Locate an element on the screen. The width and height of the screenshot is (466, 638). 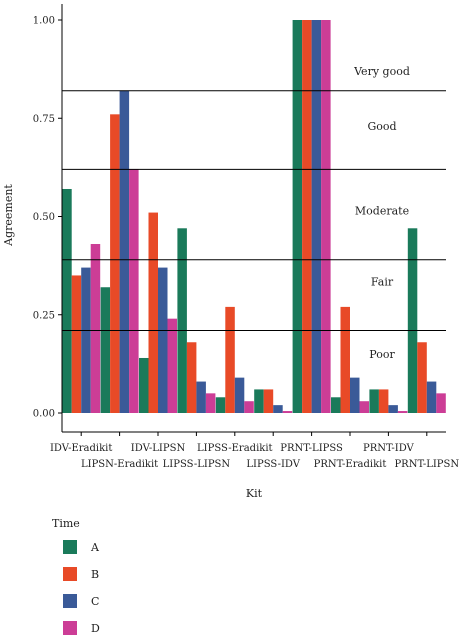
bar-prnt-lipss-d is located at coordinates (326, 216).